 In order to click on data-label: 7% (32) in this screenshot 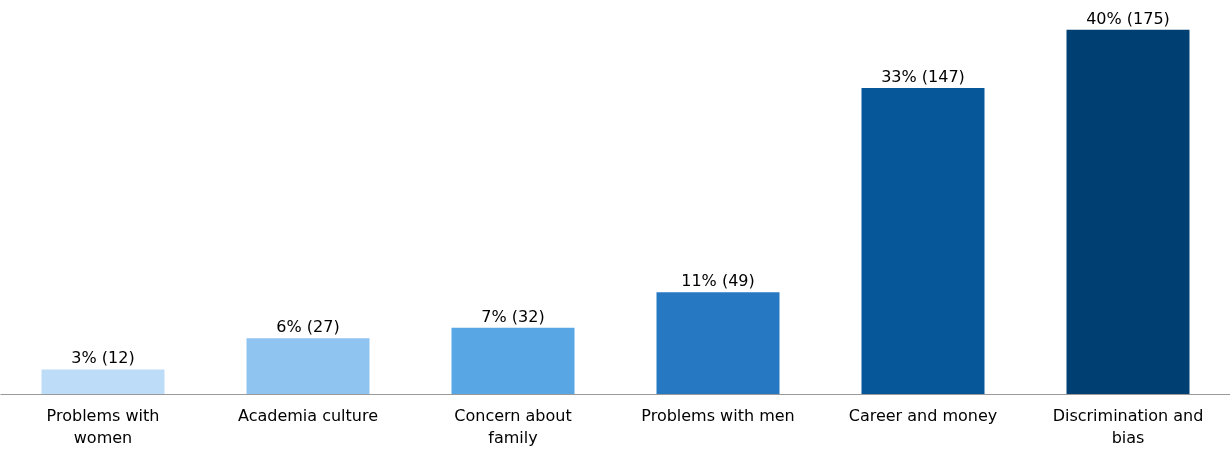, I will do `click(513, 316)`.